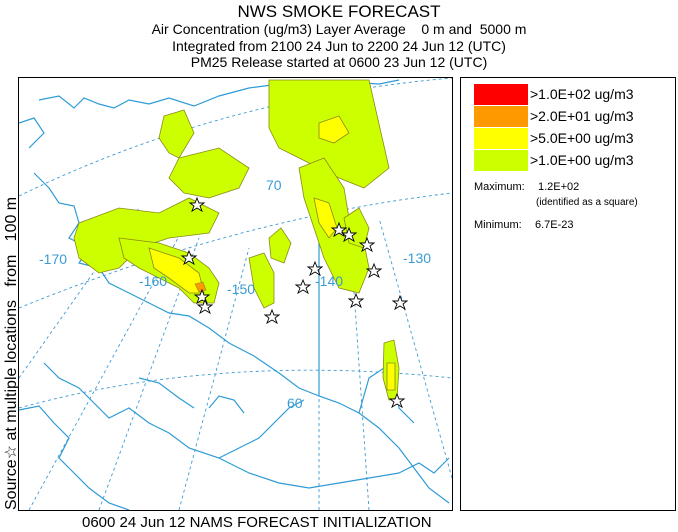 The height and width of the screenshot is (532, 678). What do you see at coordinates (587, 202) in the screenshot?
I see `maximum-note: (identified as a square)` at bounding box center [587, 202].